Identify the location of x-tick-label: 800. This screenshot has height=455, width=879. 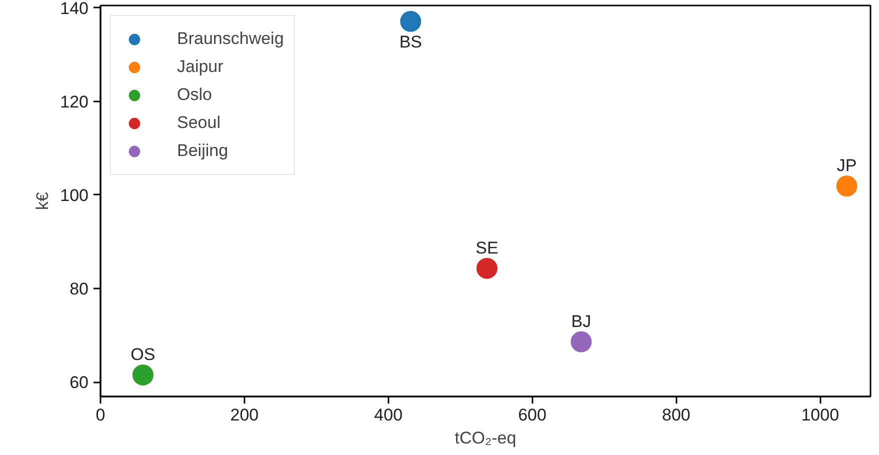
(676, 415).